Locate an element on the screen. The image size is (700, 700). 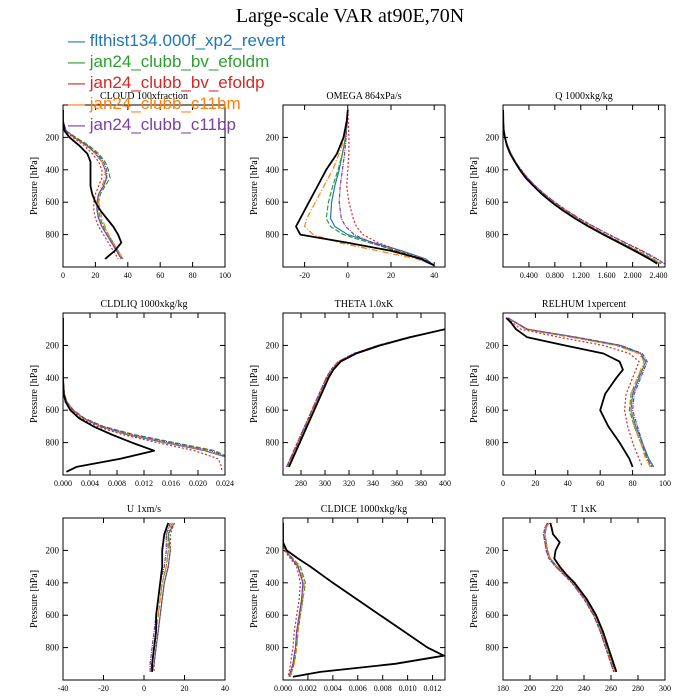
x-tick-label: 0.000 is located at coordinates (63, 483).